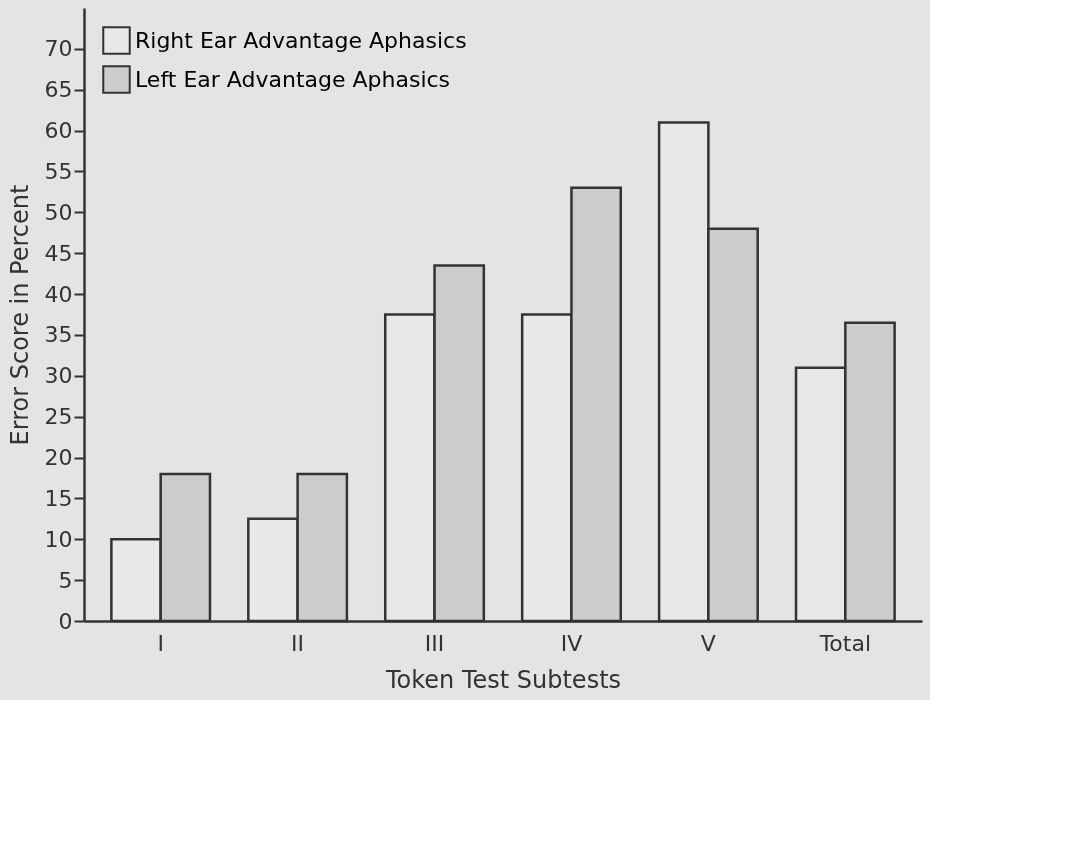  I want to click on y-tick-label: 60, so click(58, 131).